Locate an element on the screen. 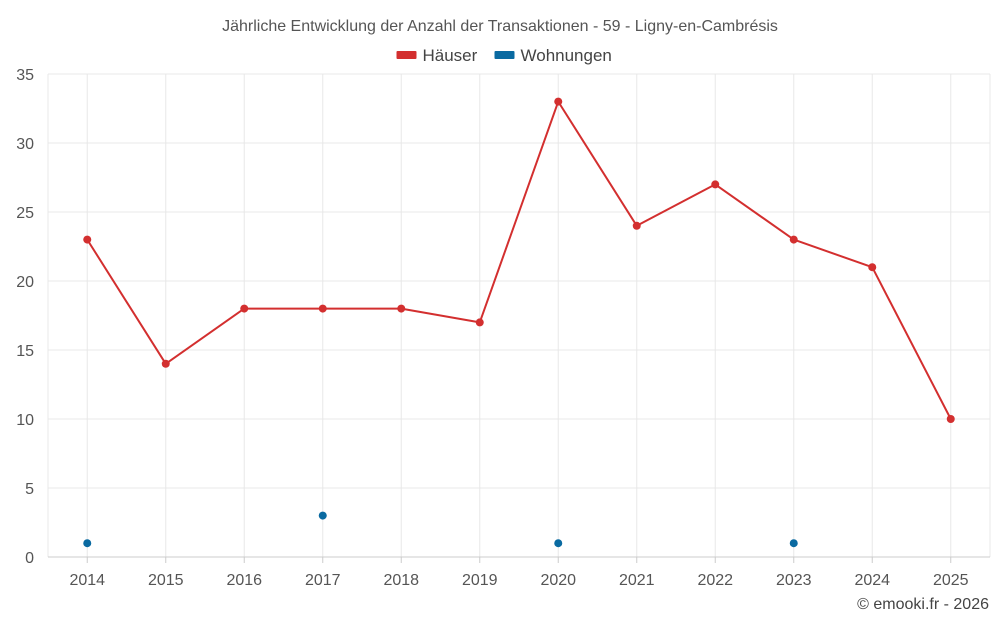 Image resolution: width=1000 pixels, height=625 pixels. y-axis: 0 5 10 15 20 25 30 35 is located at coordinates (25, 317).